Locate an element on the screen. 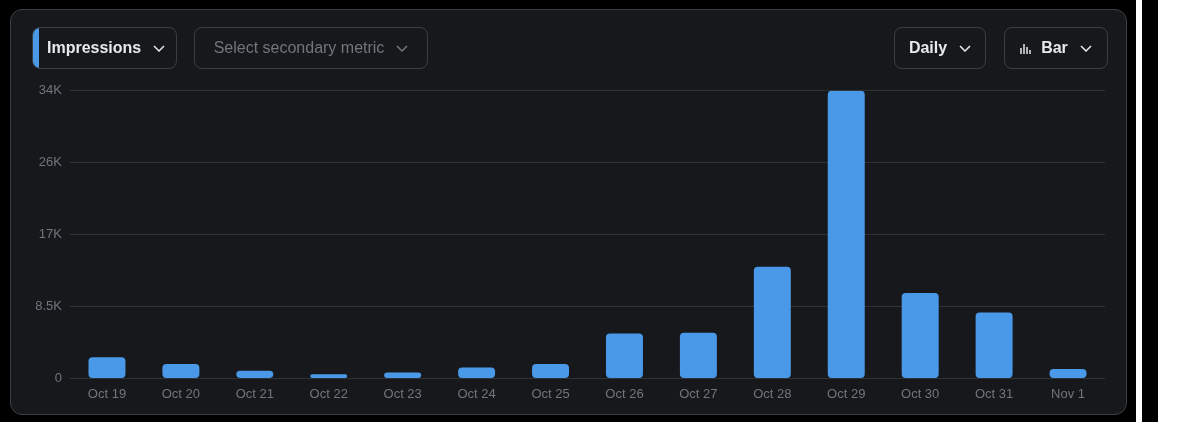  x-tick-label: Oct 25 is located at coordinates (550, 393).